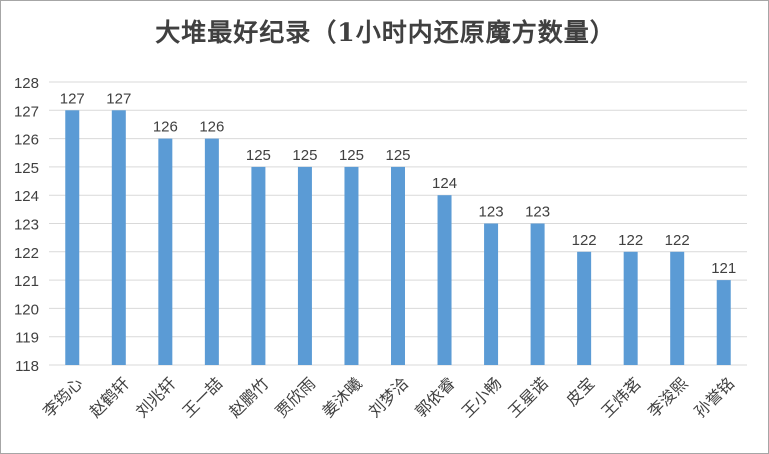 Image resolution: width=769 pixels, height=454 pixels. Describe the element at coordinates (385, 32) in the screenshot. I see `chart-title: 大堆最好纪录（1小时内还原魔方数量）` at that location.